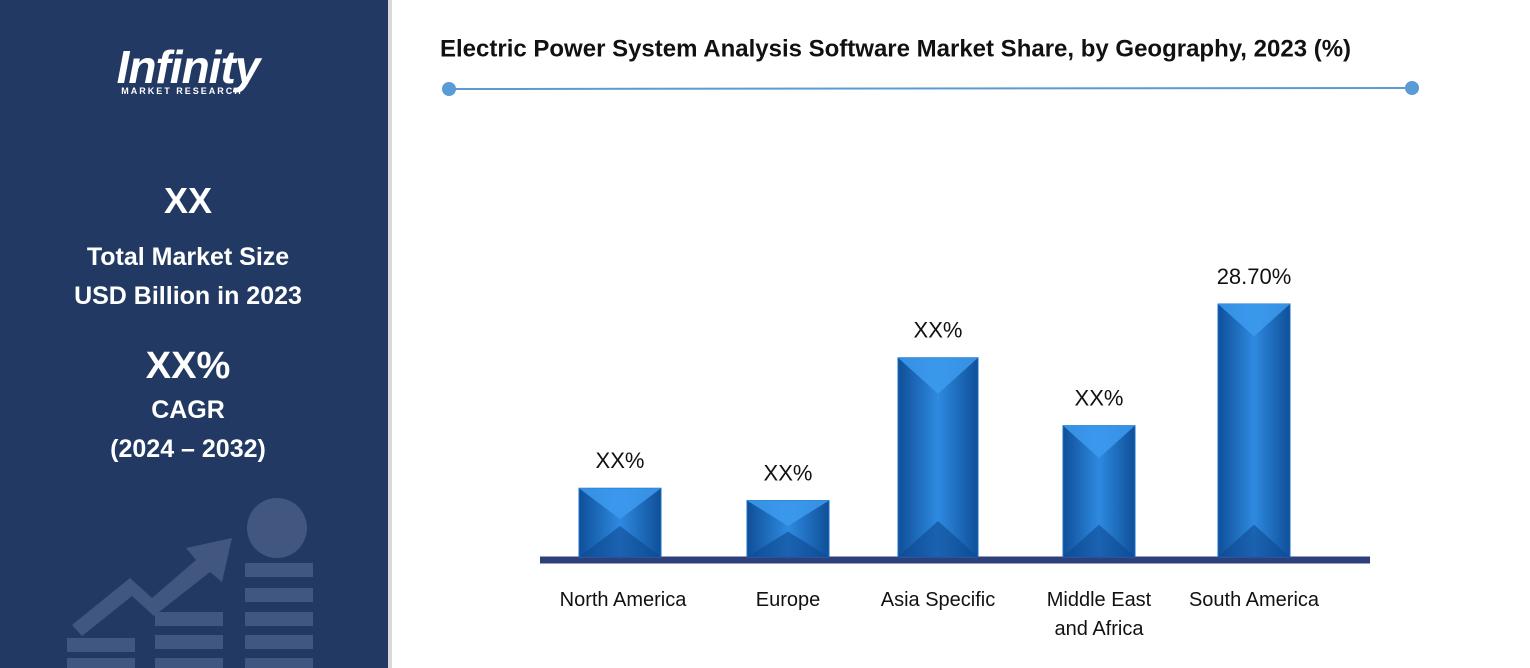 The image size is (1530, 668). Describe the element at coordinates (1254, 600) in the screenshot. I see `x-tick-label: South America` at that location.